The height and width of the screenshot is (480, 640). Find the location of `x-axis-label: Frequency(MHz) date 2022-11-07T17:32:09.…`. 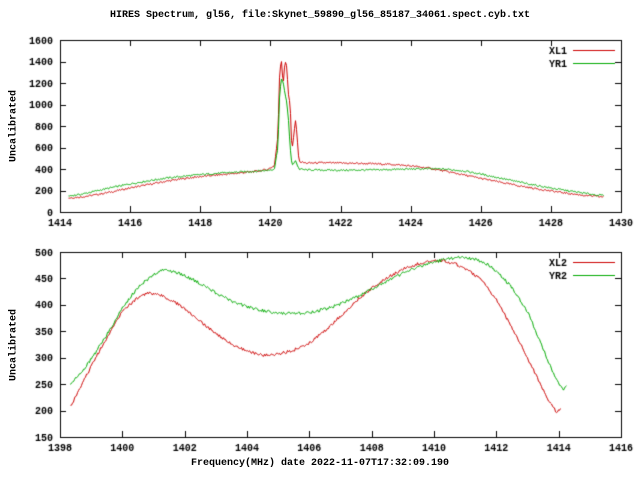

x-axis-label: Frequency(MHz) date 2022-11-07T17:32:09.… is located at coordinates (320, 463).